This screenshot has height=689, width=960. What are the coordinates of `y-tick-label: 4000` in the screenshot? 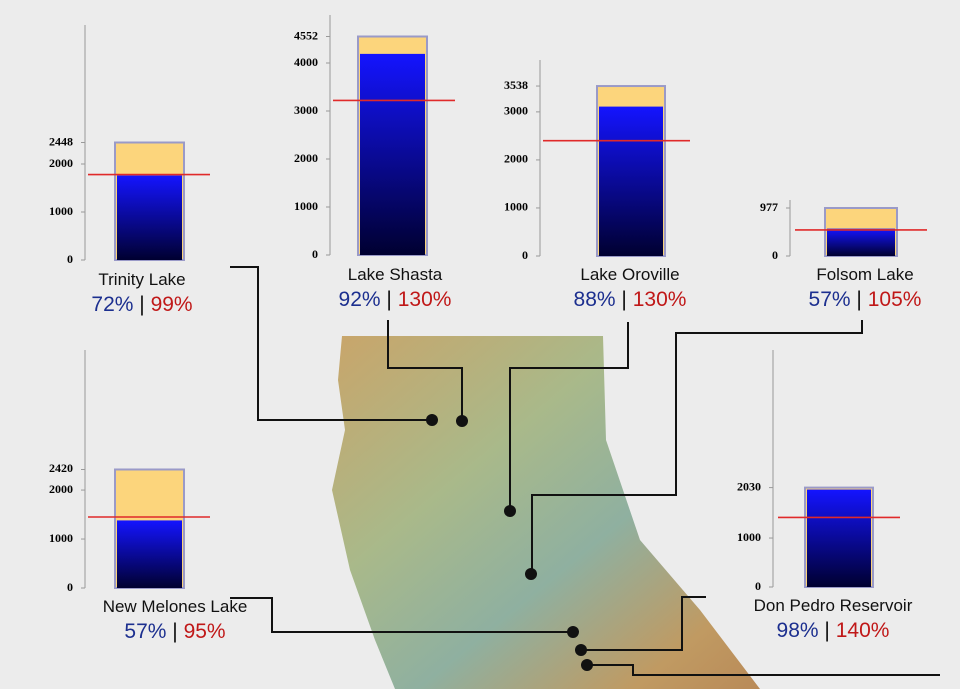 It's located at (306, 62).